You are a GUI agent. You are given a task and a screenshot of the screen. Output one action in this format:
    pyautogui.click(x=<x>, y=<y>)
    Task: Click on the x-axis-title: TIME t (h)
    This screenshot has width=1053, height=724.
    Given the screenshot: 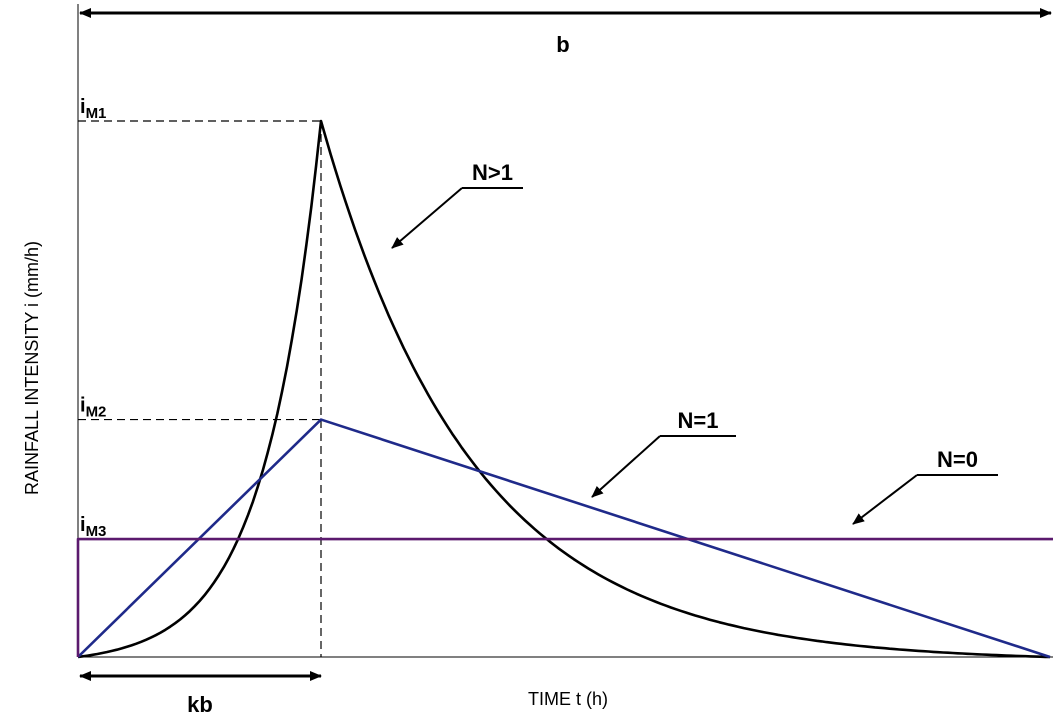 What is the action you would take?
    pyautogui.click(x=568, y=699)
    